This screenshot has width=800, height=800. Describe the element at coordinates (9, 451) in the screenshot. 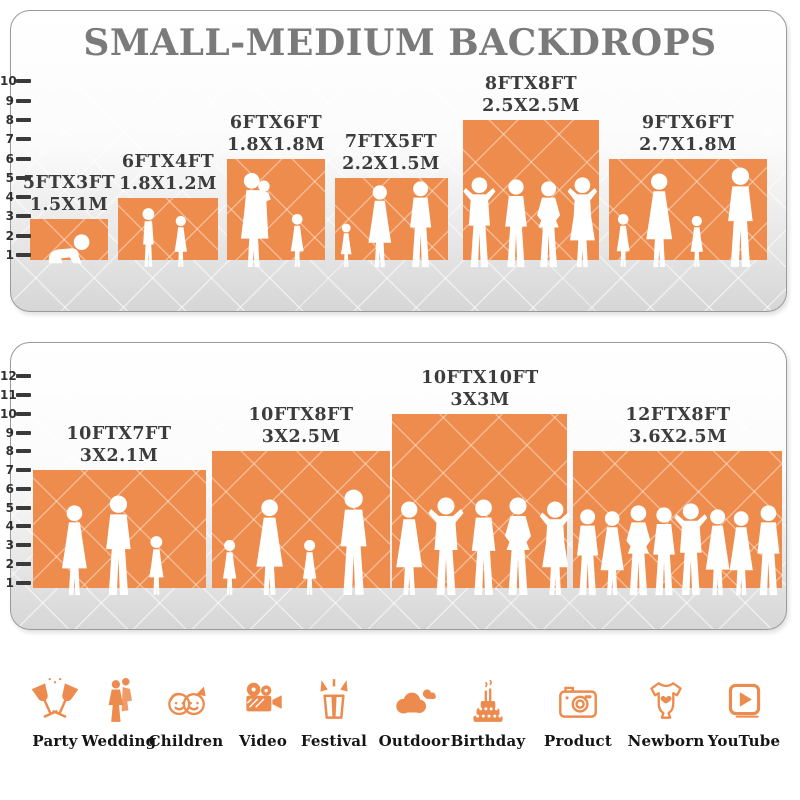

I see `ruler-number: 8` at that location.